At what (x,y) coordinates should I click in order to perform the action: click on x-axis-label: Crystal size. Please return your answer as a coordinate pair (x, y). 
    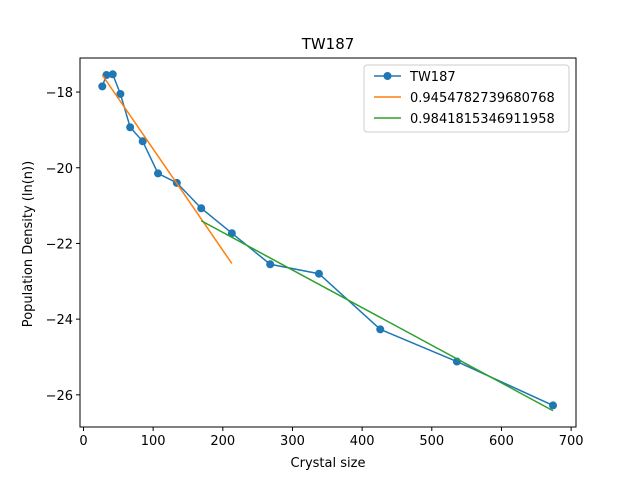
    Looking at the image, I should click on (328, 463).